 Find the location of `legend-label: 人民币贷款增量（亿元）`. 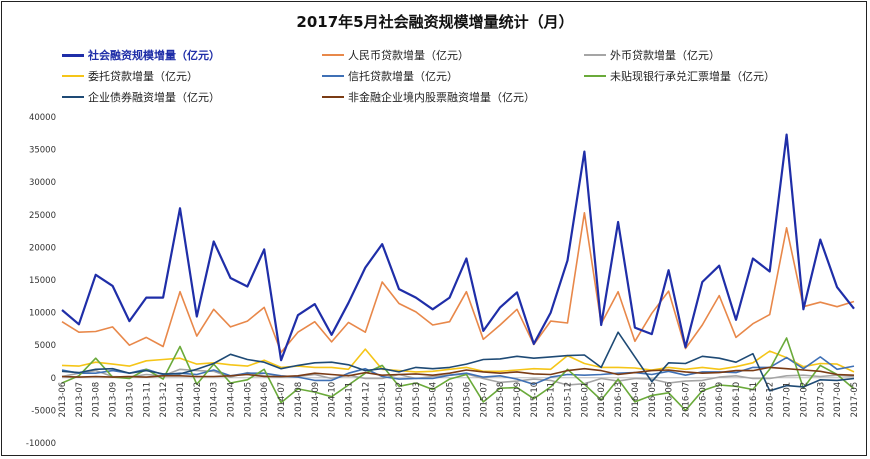

legend-label: 人民币贷款增量（亿元） is located at coordinates (408, 55).